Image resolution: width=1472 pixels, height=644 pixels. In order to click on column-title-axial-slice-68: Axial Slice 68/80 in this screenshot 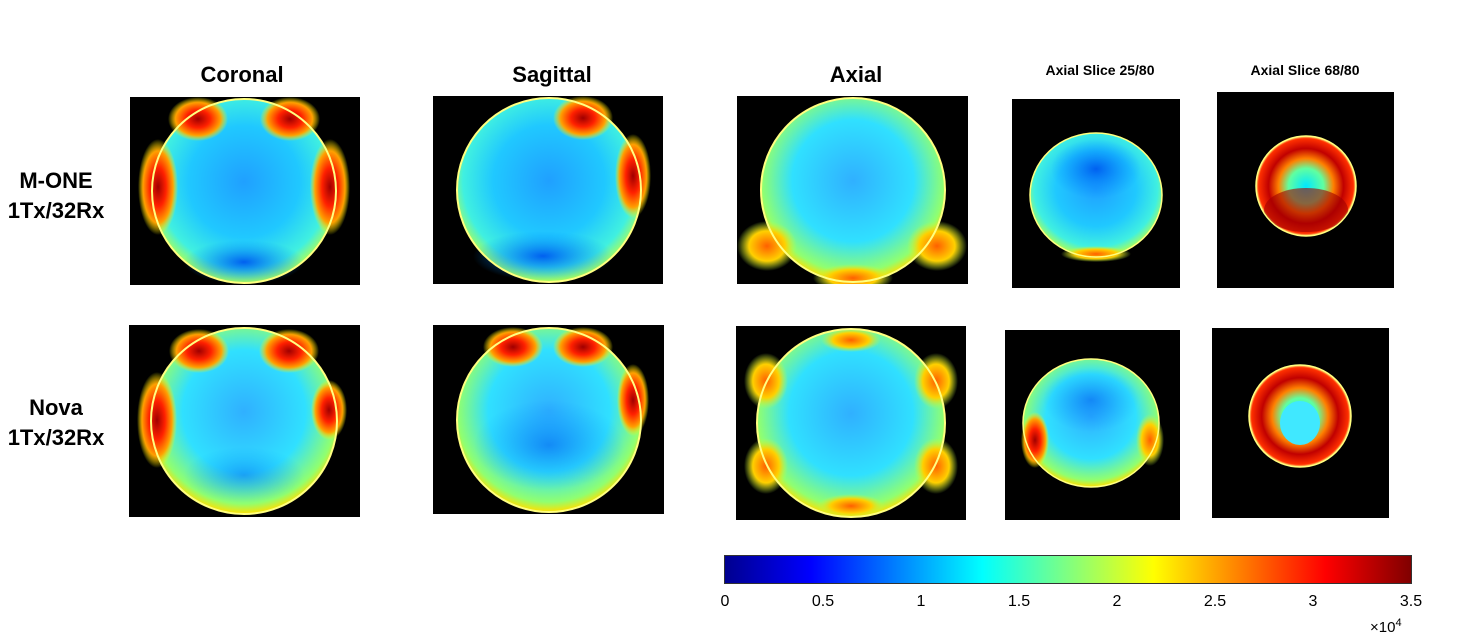, I will do `click(1305, 70)`.